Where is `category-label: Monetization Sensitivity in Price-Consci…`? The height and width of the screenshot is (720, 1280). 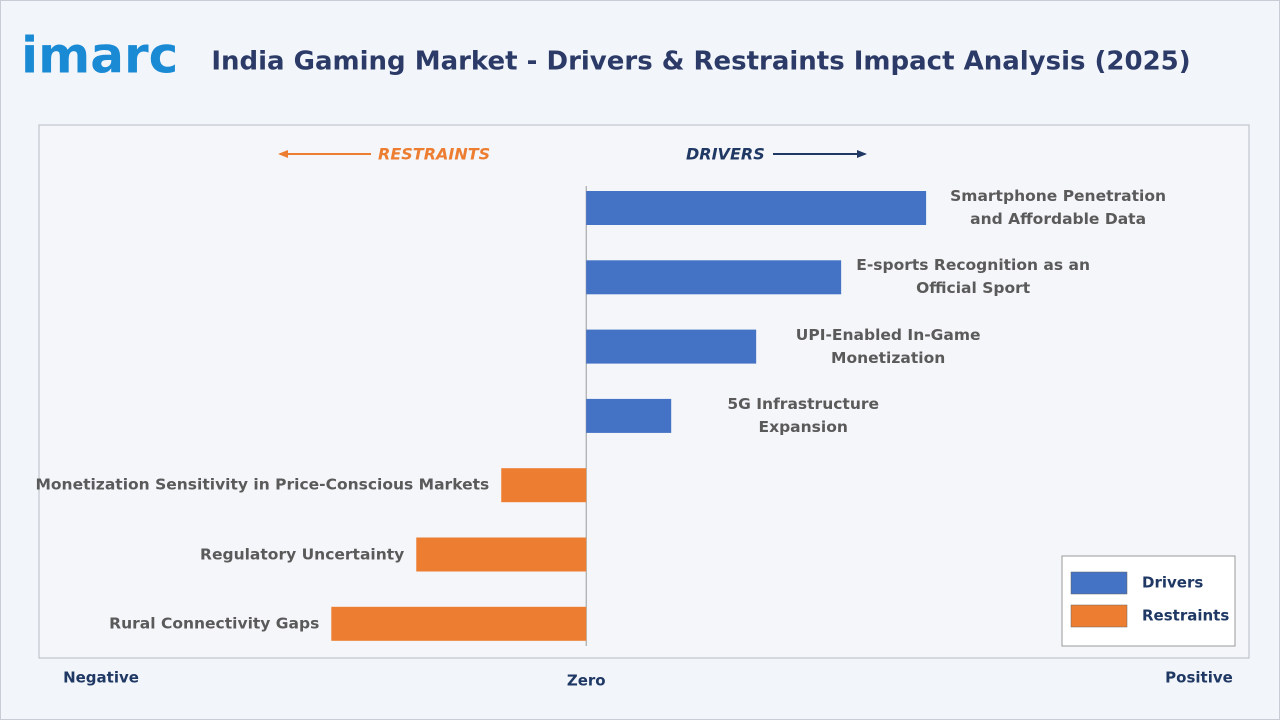
category-label: Monetization Sensitivity in Price-Consci… is located at coordinates (262, 484).